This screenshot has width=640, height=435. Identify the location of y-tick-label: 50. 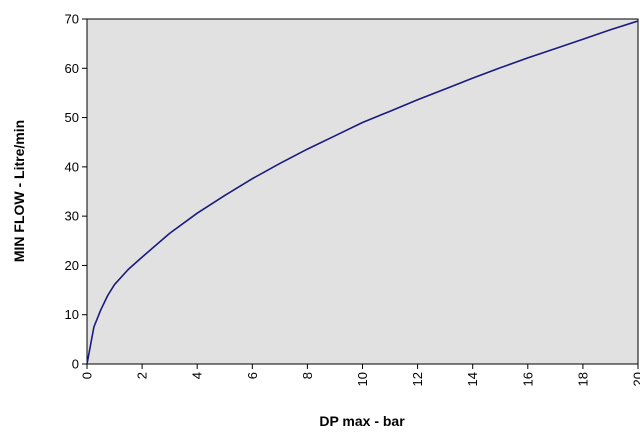
(72, 117).